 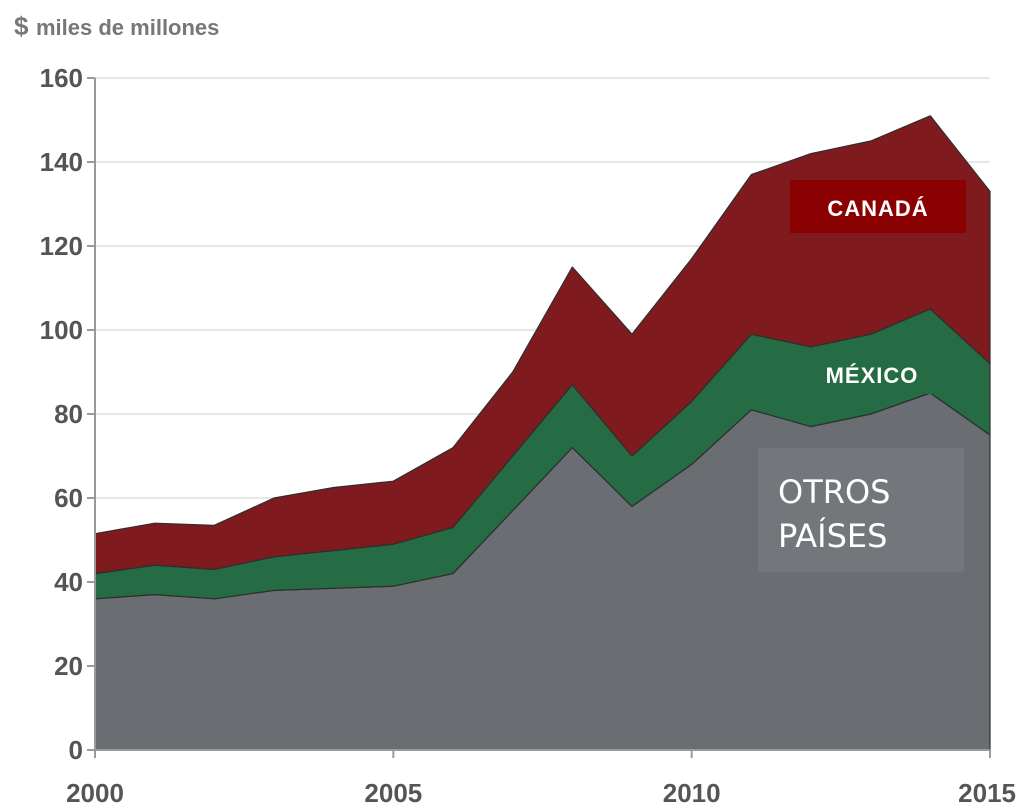 I want to click on x-tick-label: 2000, so click(x=95, y=793).